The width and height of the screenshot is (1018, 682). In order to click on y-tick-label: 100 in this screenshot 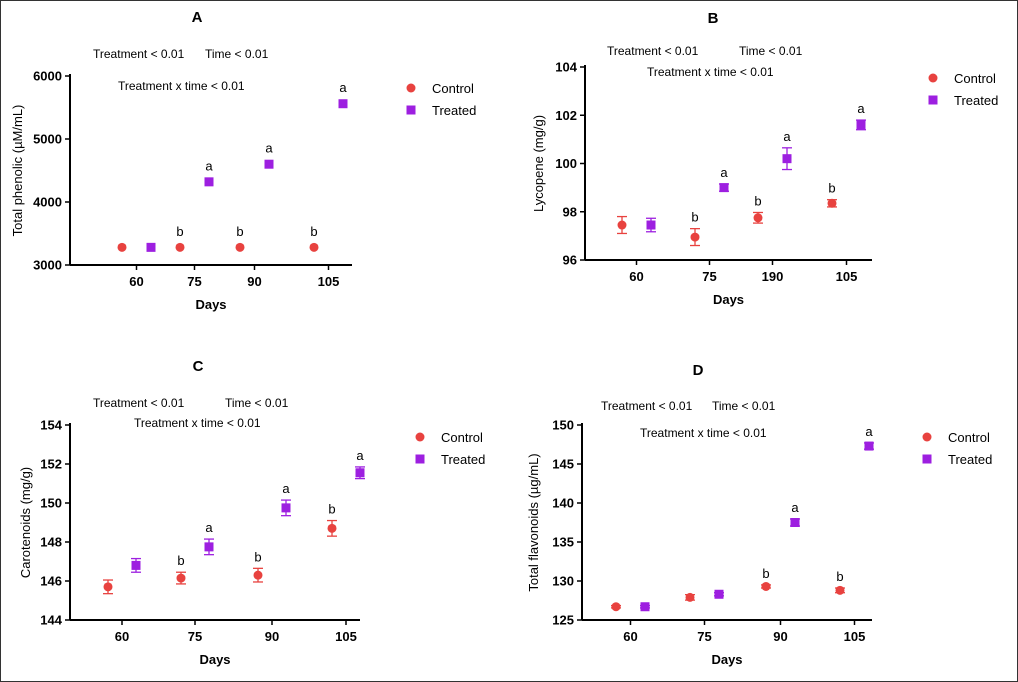, I will do `click(566, 163)`.